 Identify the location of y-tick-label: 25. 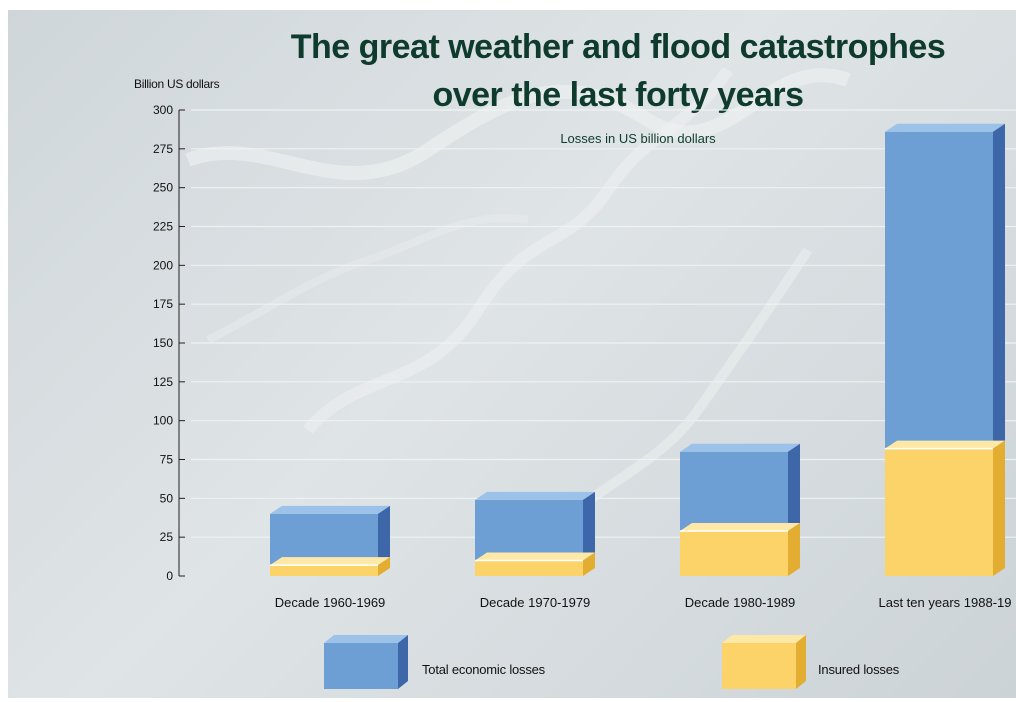
(167, 537).